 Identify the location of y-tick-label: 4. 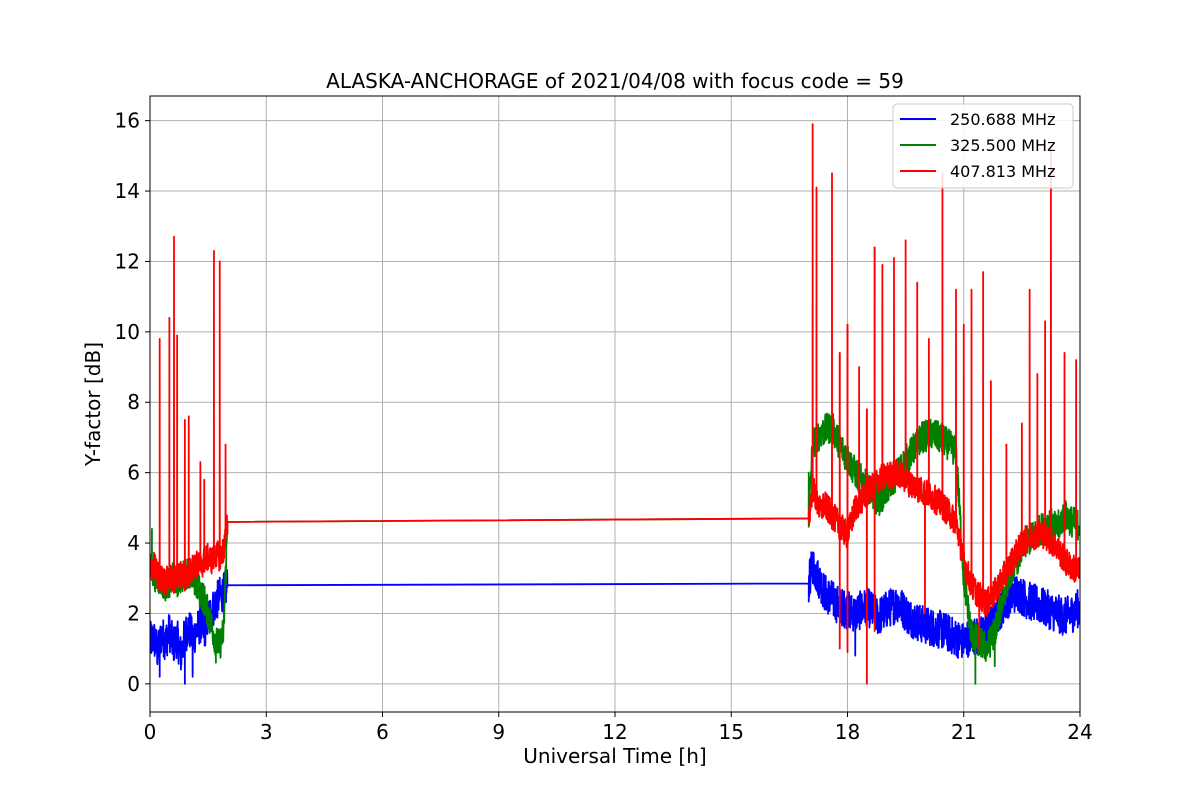
(133, 543).